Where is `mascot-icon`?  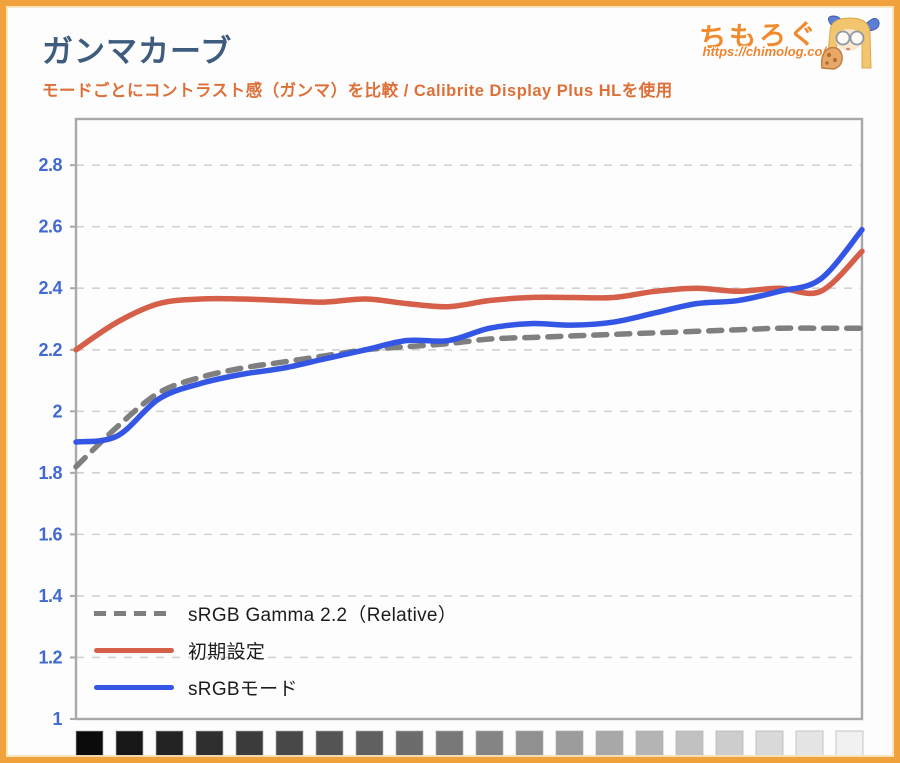 mascot-icon is located at coordinates (850, 42).